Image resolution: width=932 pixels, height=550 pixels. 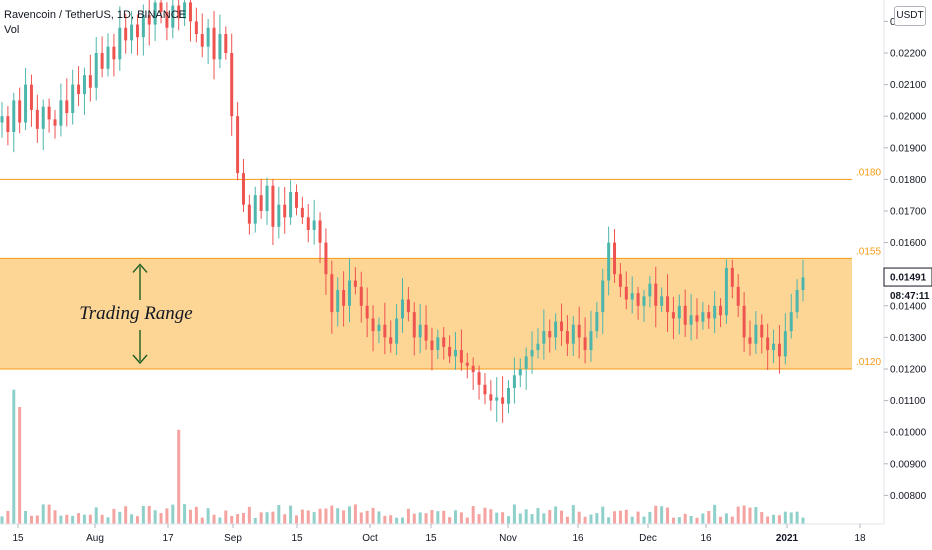 I want to click on annotation-text: Trading Range, so click(x=135, y=313).